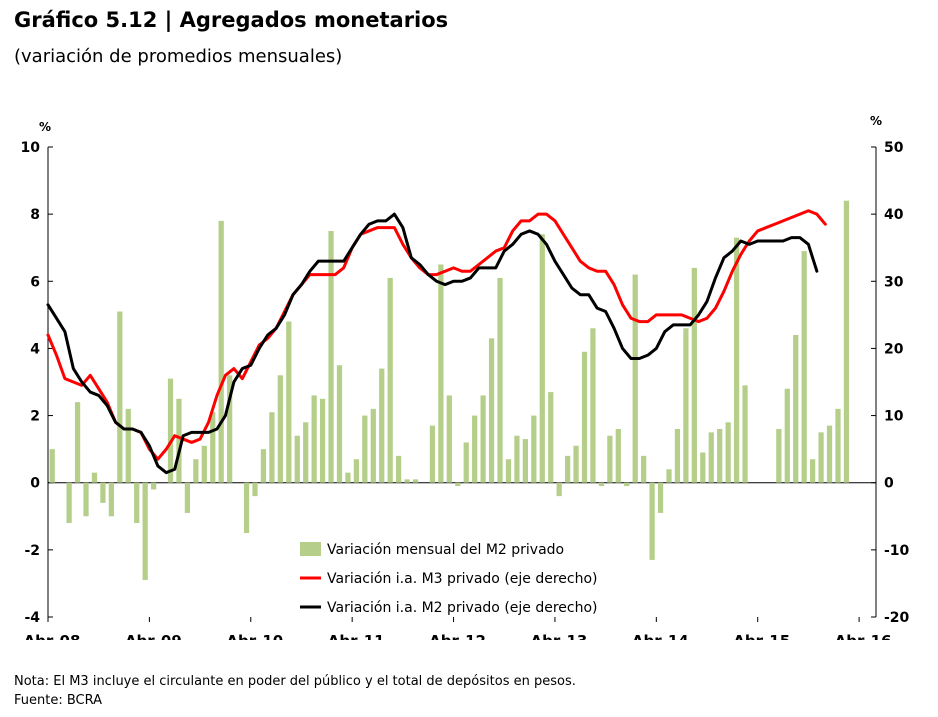 The height and width of the screenshot is (717, 938). Describe the element at coordinates (32, 618) in the screenshot. I see `left-tick-label: -4` at that location.